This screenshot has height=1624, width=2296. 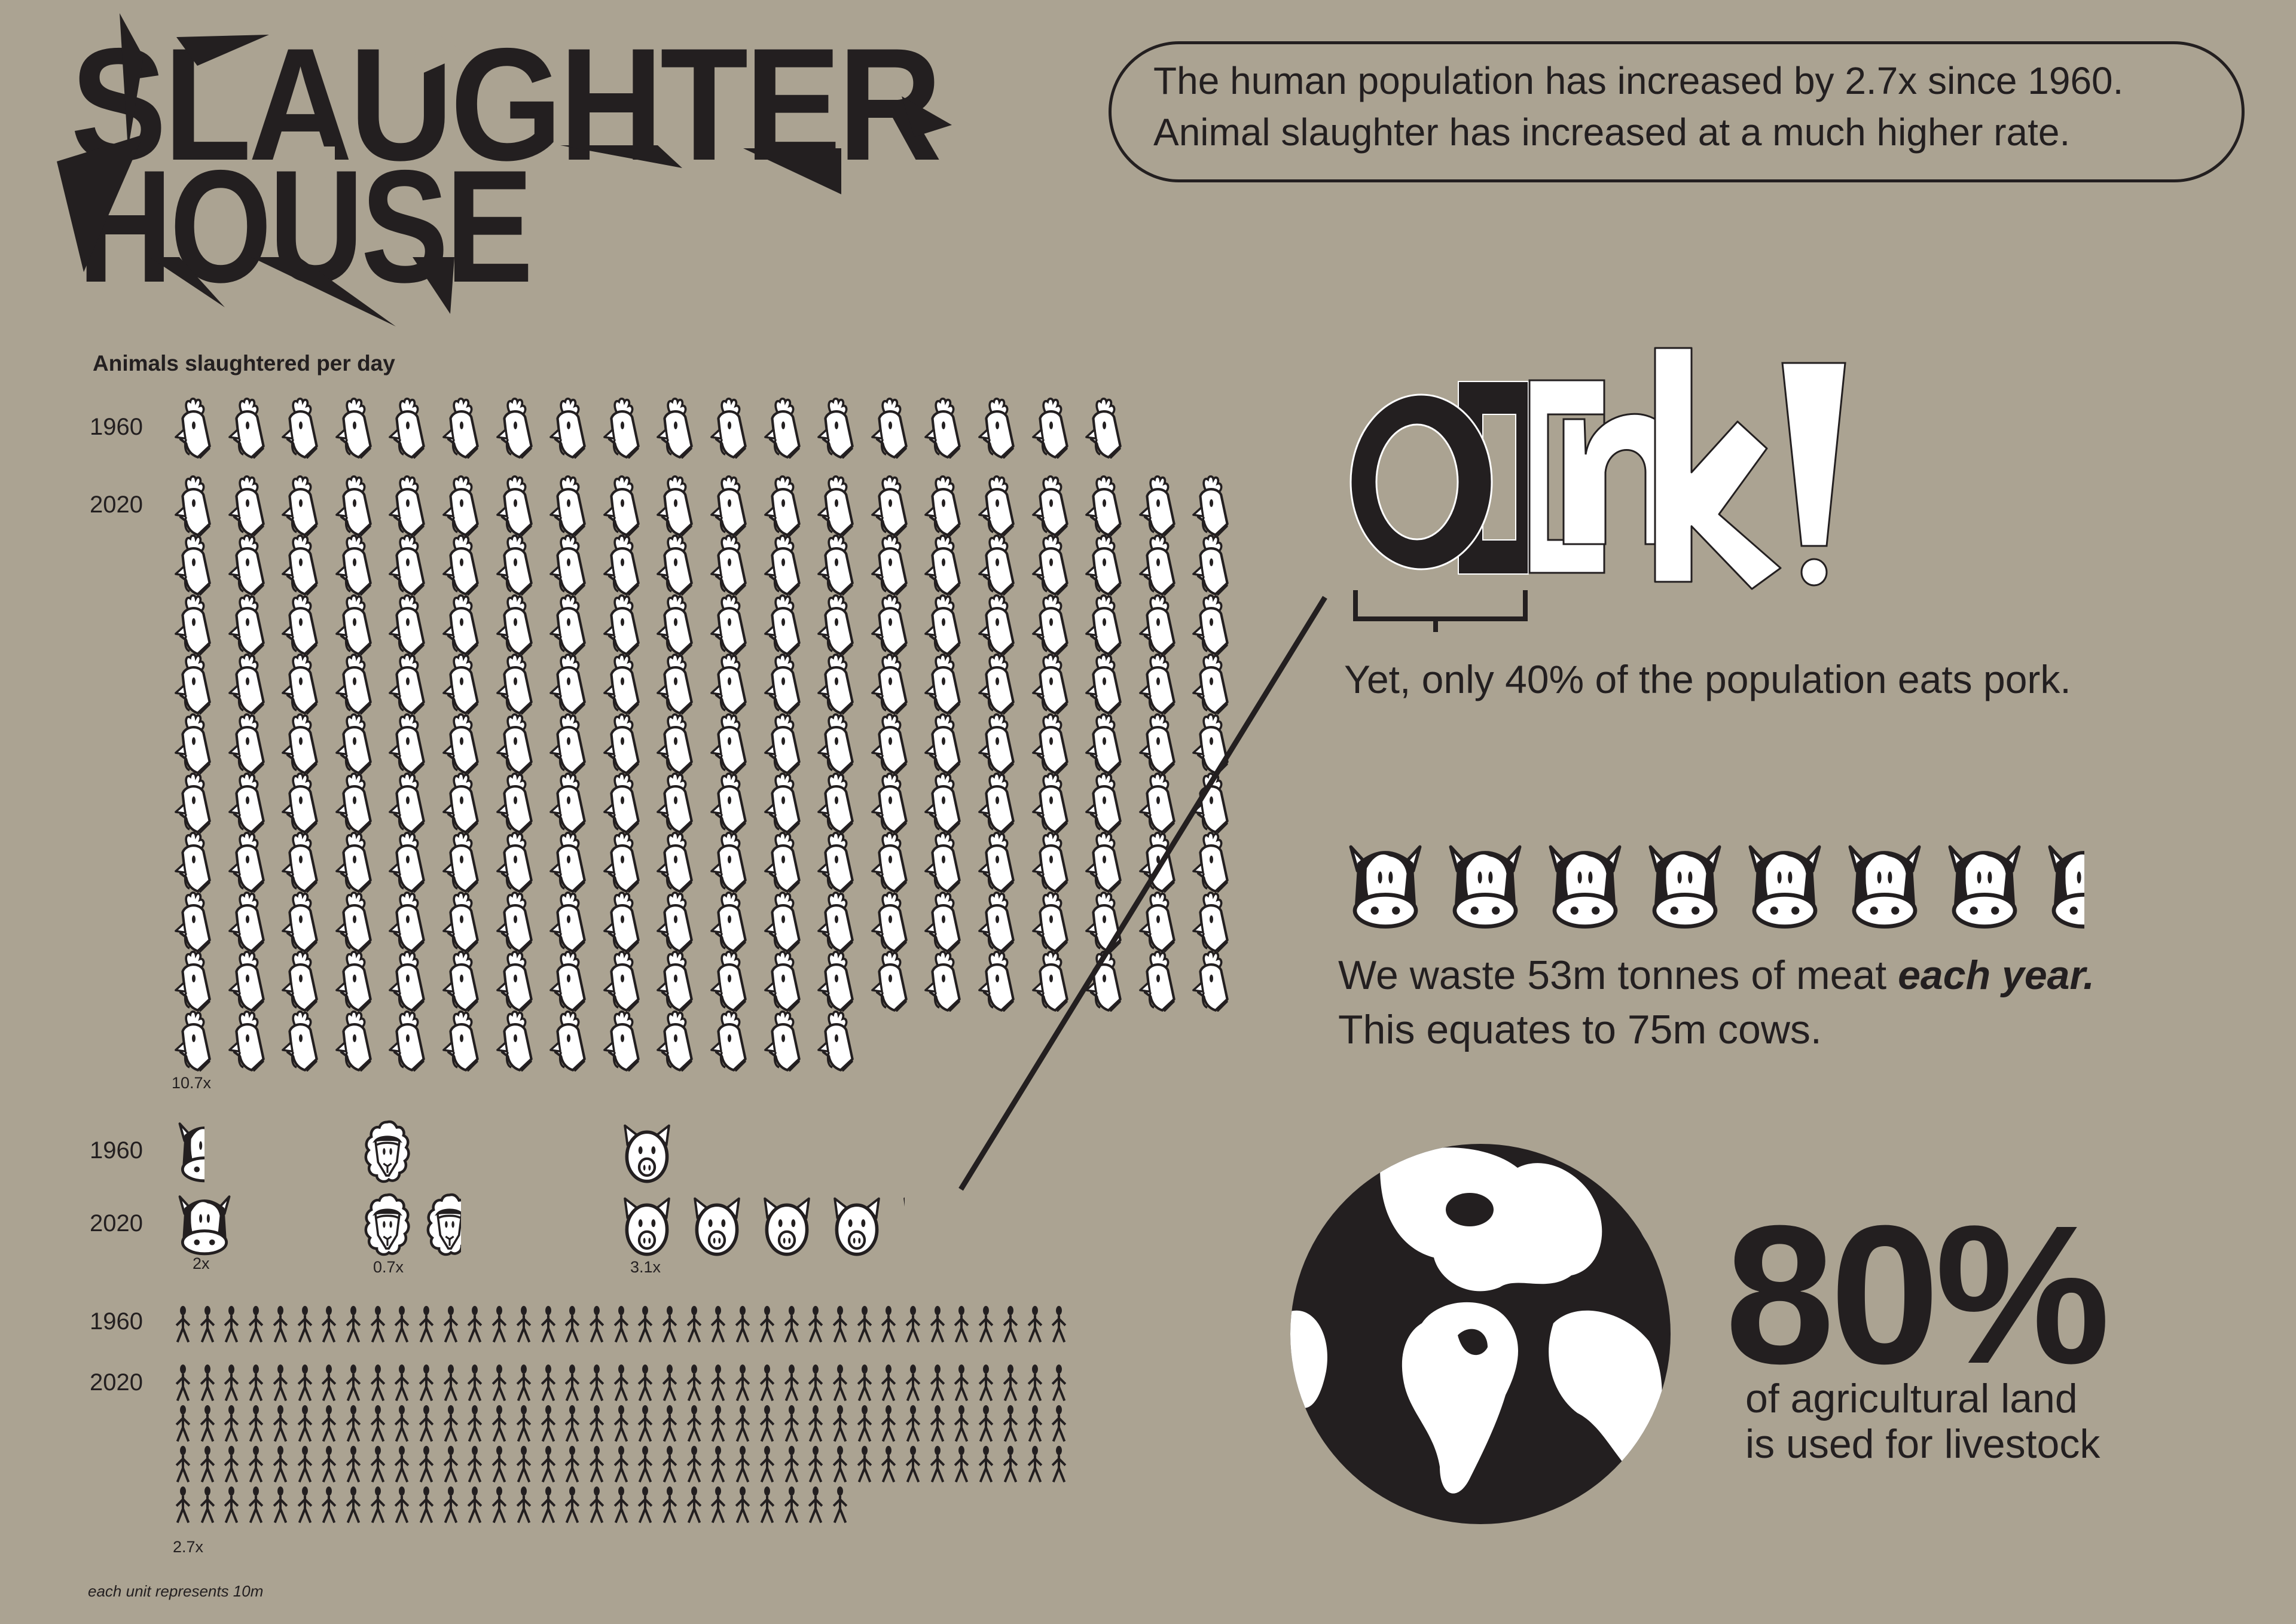 I want to click on cow-pattern-globe, so click(x=1480, y=1334).